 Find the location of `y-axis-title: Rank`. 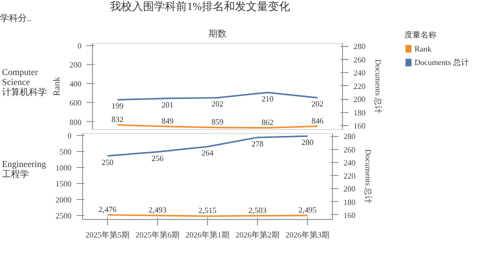

y-axis-title: Rank is located at coordinates (57, 86).